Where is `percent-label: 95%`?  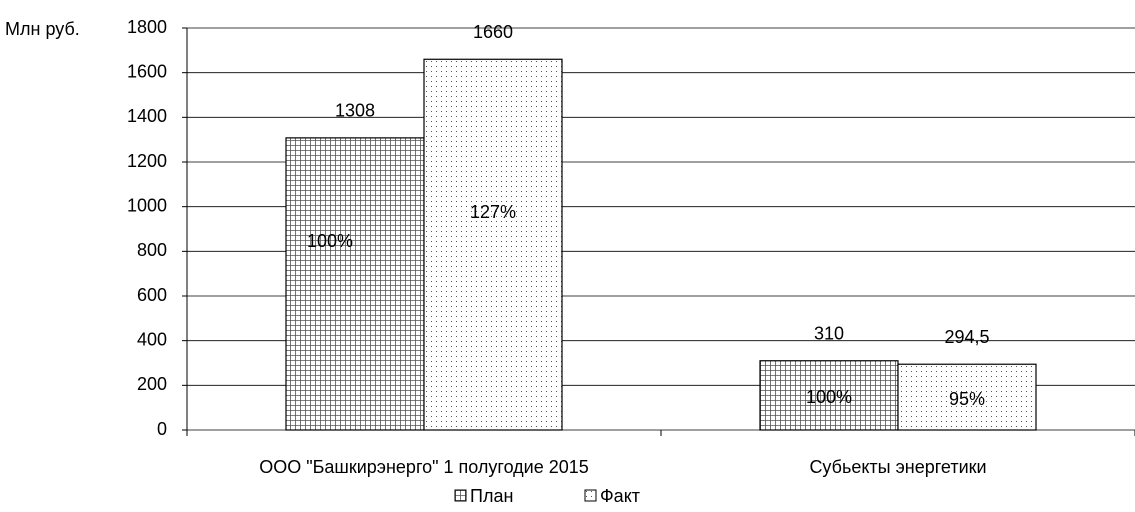
percent-label: 95% is located at coordinates (967, 399).